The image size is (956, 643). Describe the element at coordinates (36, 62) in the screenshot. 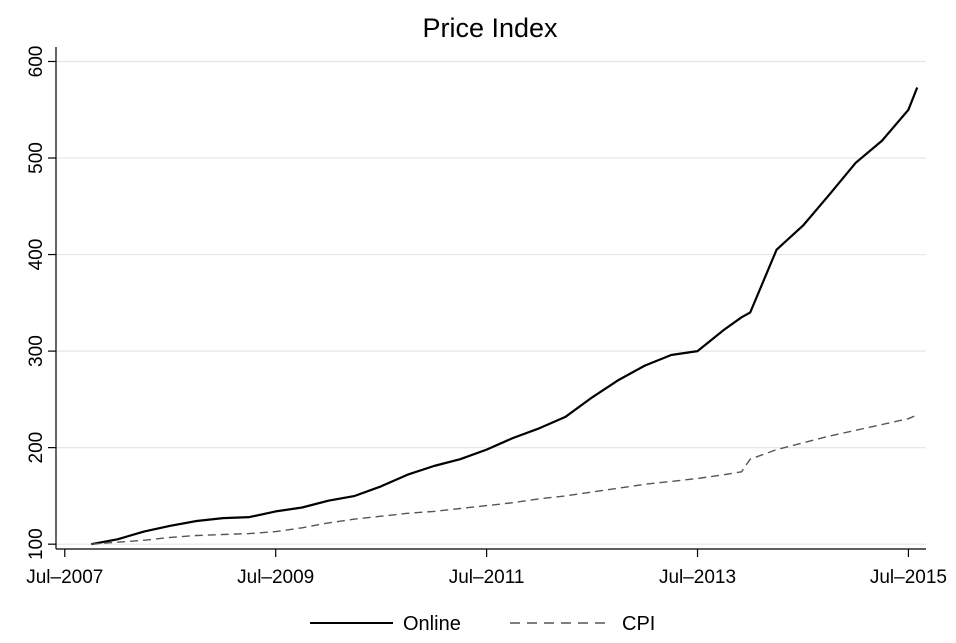

I see `y-tick-label: 600` at that location.